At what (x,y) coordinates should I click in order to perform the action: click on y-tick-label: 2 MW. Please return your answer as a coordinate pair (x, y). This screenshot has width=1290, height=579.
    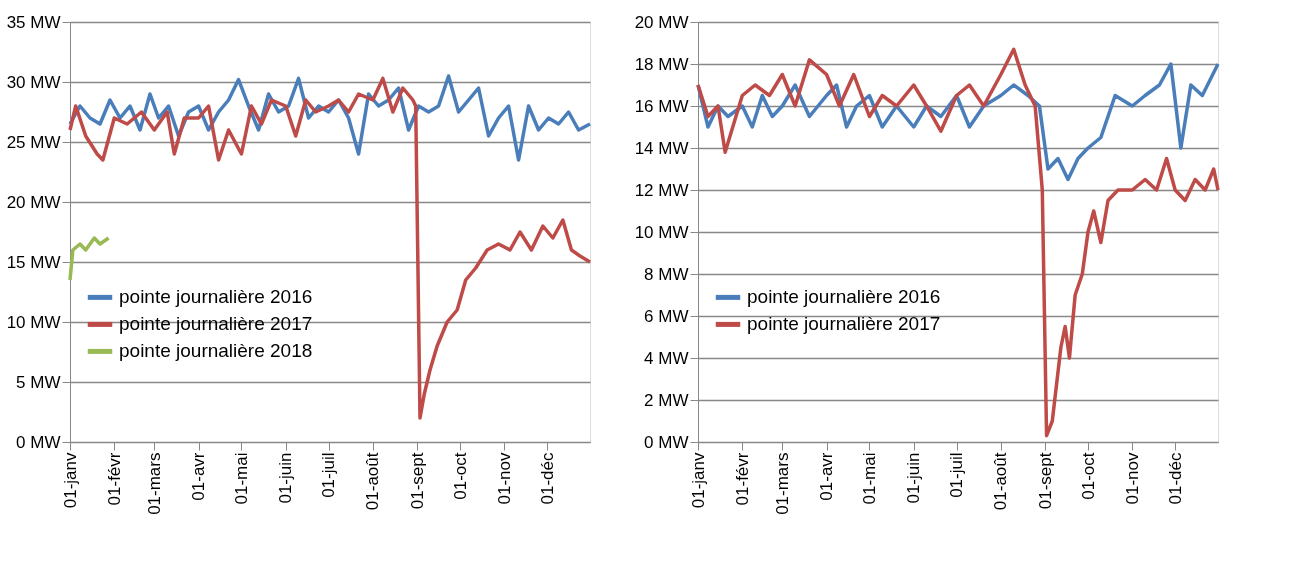
    Looking at the image, I should click on (666, 400).